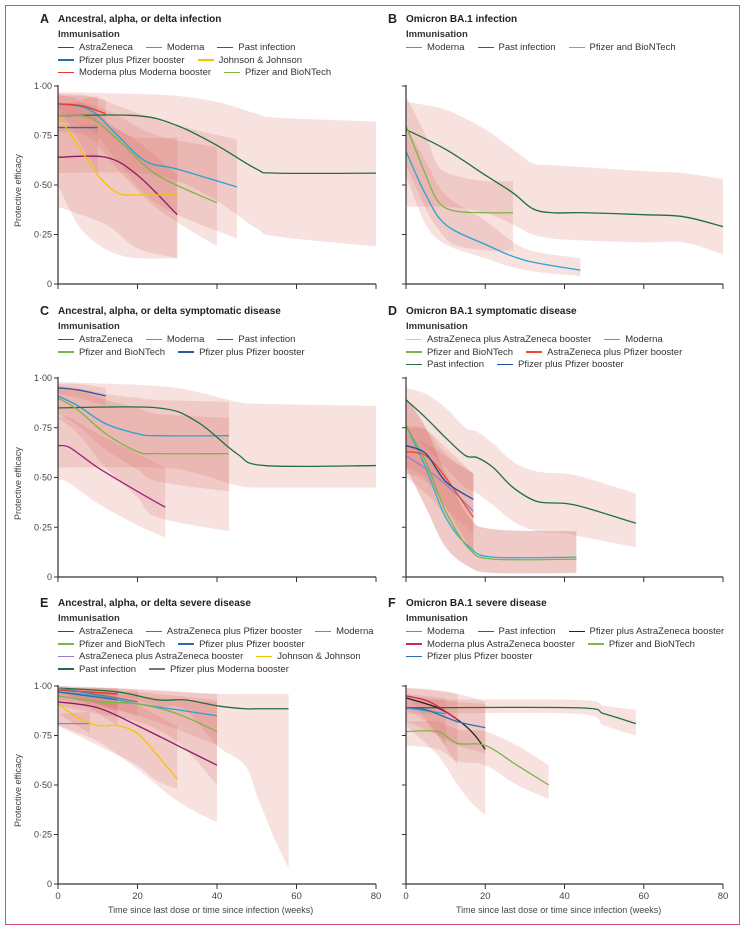 This screenshot has height=932, width=747. Describe the element at coordinates (541, 47) in the screenshot. I see `legend-row: Moderna Past infection Pfizer and BioNTech` at that location.